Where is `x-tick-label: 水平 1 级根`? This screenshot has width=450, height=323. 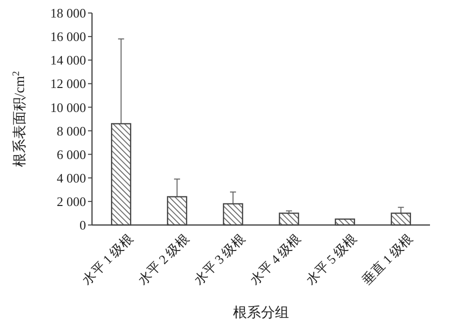
x-tick-label: 水平 1 级根 is located at coordinates (107, 259).